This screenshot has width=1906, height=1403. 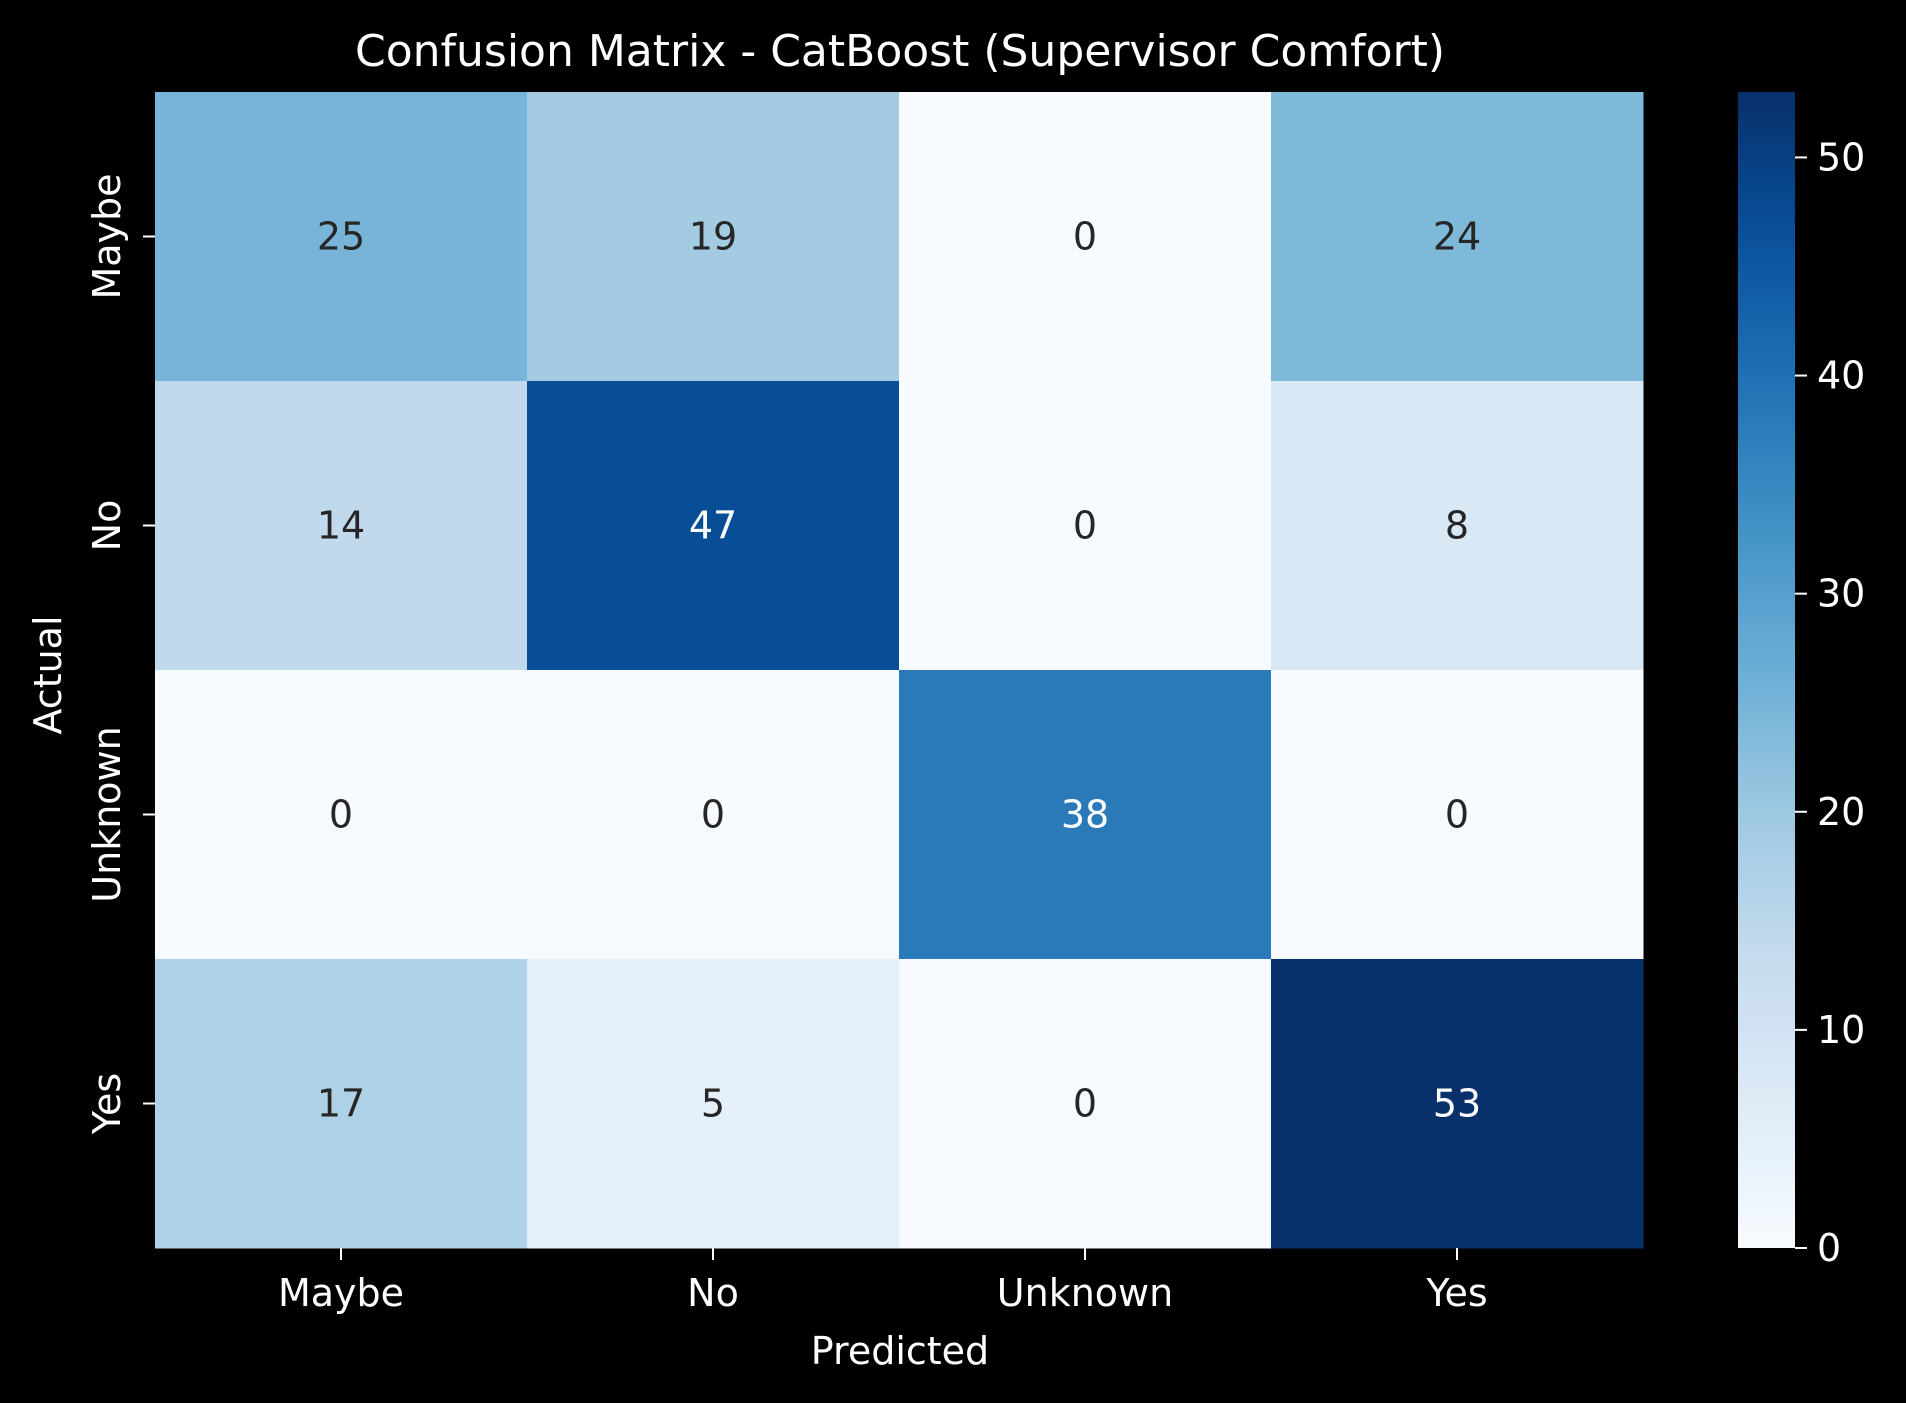 I want to click on x-tick-label: No, so click(x=713, y=1293).